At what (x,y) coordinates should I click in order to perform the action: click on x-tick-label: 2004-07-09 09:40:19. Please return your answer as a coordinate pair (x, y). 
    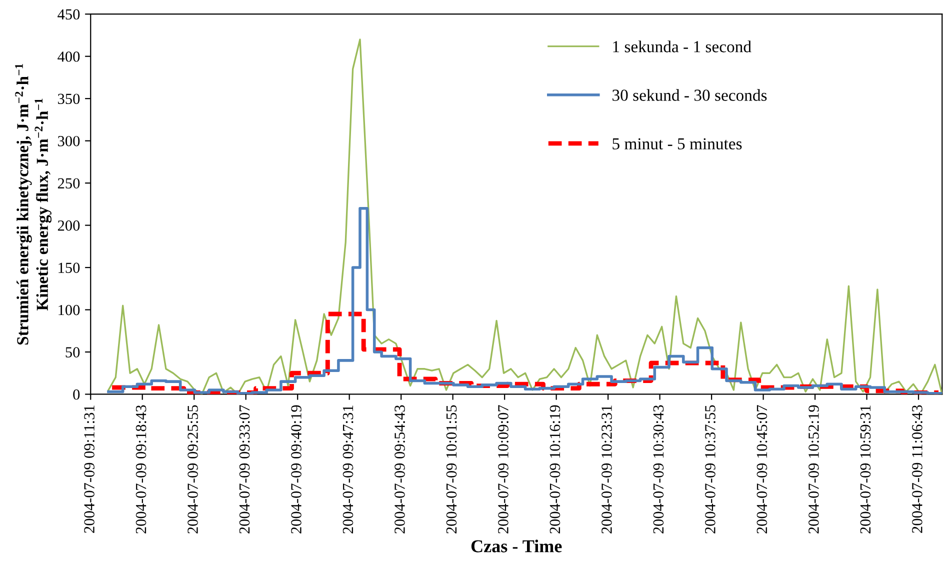
    Looking at the image, I should click on (296, 469).